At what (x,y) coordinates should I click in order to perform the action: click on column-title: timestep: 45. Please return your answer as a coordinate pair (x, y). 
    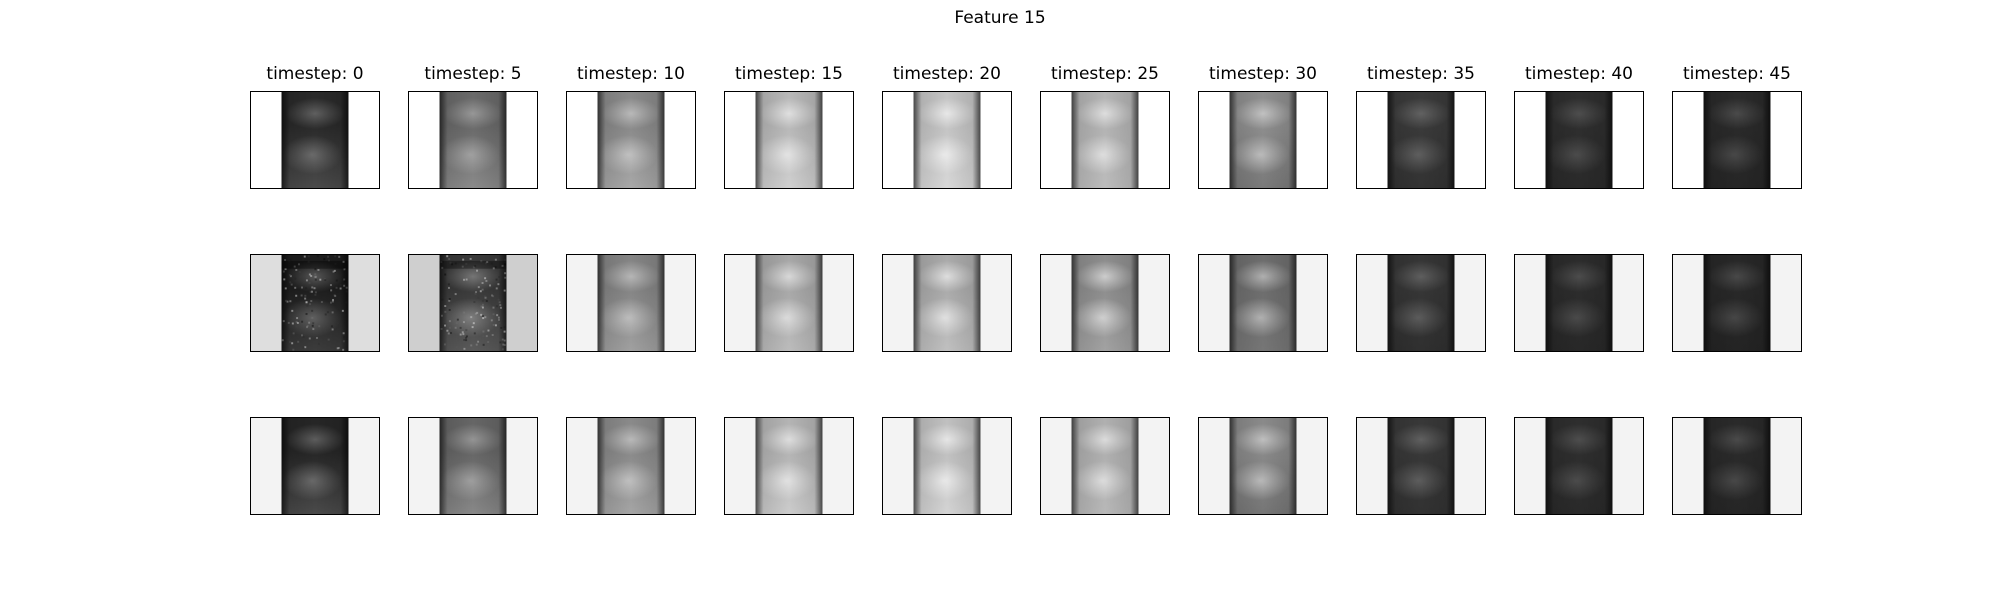
    Looking at the image, I should click on (1737, 74).